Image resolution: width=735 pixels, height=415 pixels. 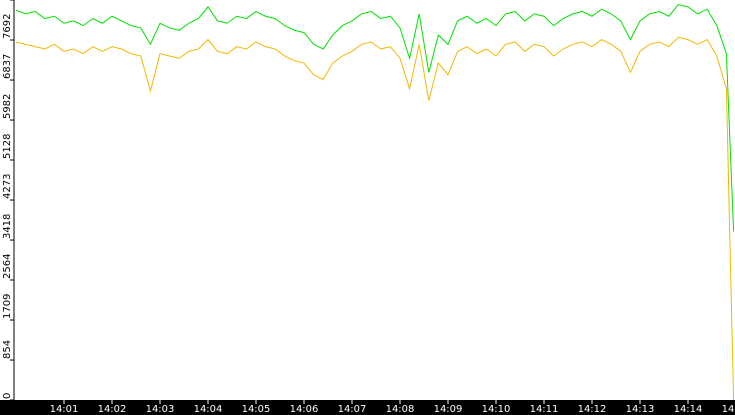 What do you see at coordinates (7, 26) in the screenshot?
I see `y-tick-label: 7692` at bounding box center [7, 26].